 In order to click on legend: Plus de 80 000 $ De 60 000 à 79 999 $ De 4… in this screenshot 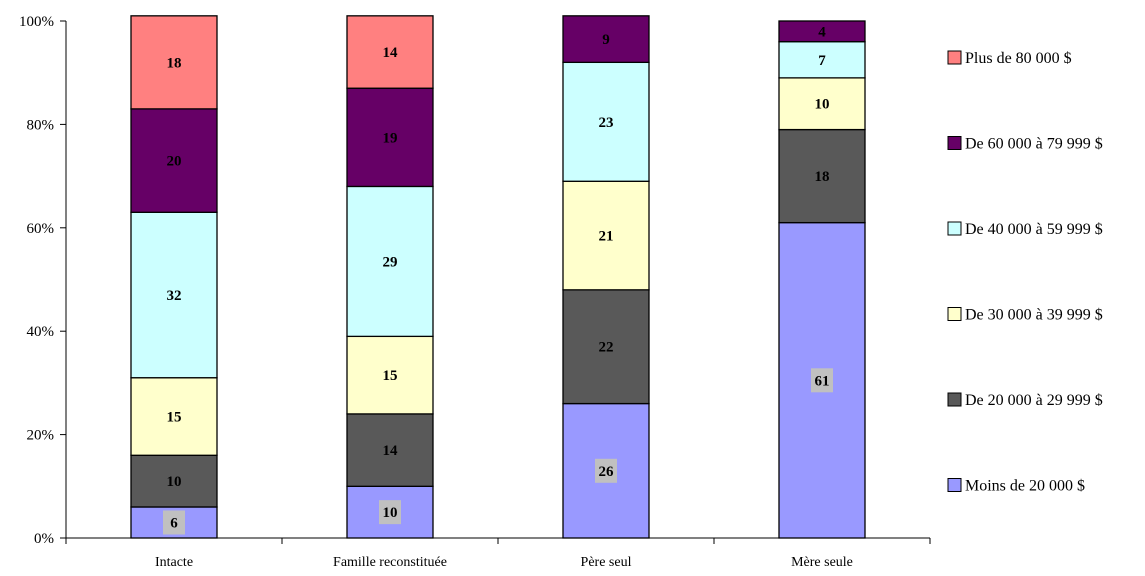, I will do `click(1025, 272)`.